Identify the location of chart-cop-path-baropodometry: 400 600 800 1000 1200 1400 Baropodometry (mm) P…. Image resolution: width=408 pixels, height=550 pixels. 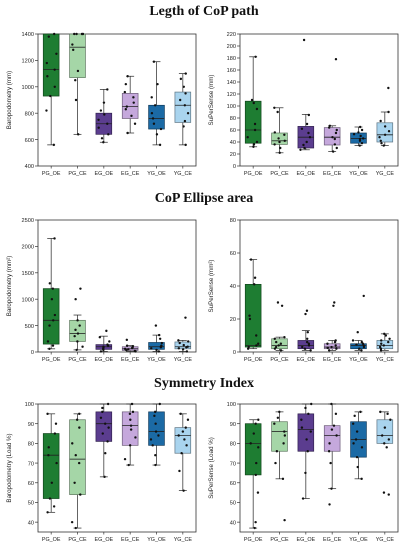
(101, 104).